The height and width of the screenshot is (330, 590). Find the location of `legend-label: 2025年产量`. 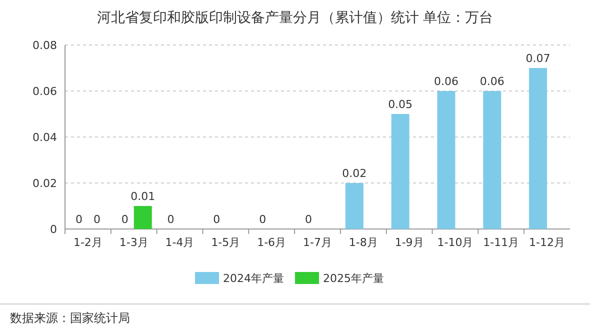

legend-label: 2025年产量 is located at coordinates (353, 278).